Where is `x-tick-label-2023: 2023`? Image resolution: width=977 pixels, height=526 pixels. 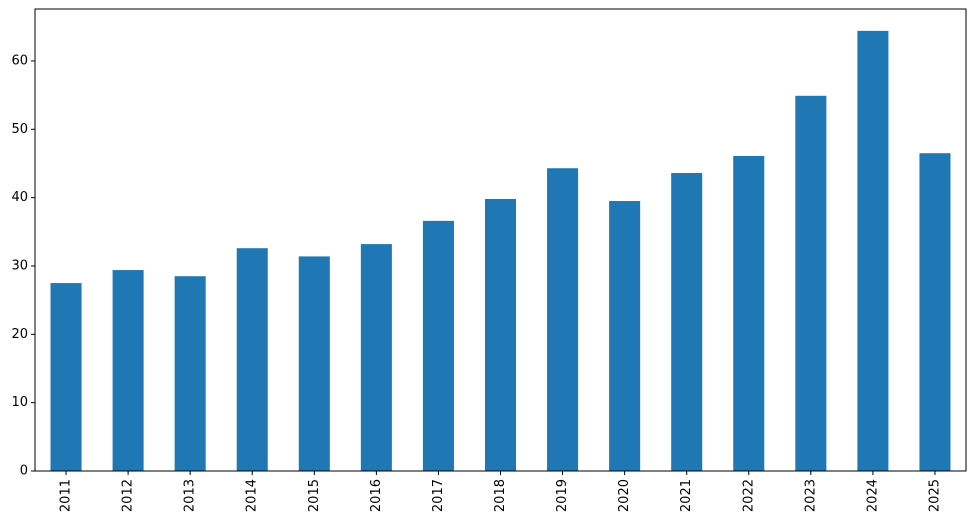
x-tick-label-2023: 2023 is located at coordinates (810, 495).